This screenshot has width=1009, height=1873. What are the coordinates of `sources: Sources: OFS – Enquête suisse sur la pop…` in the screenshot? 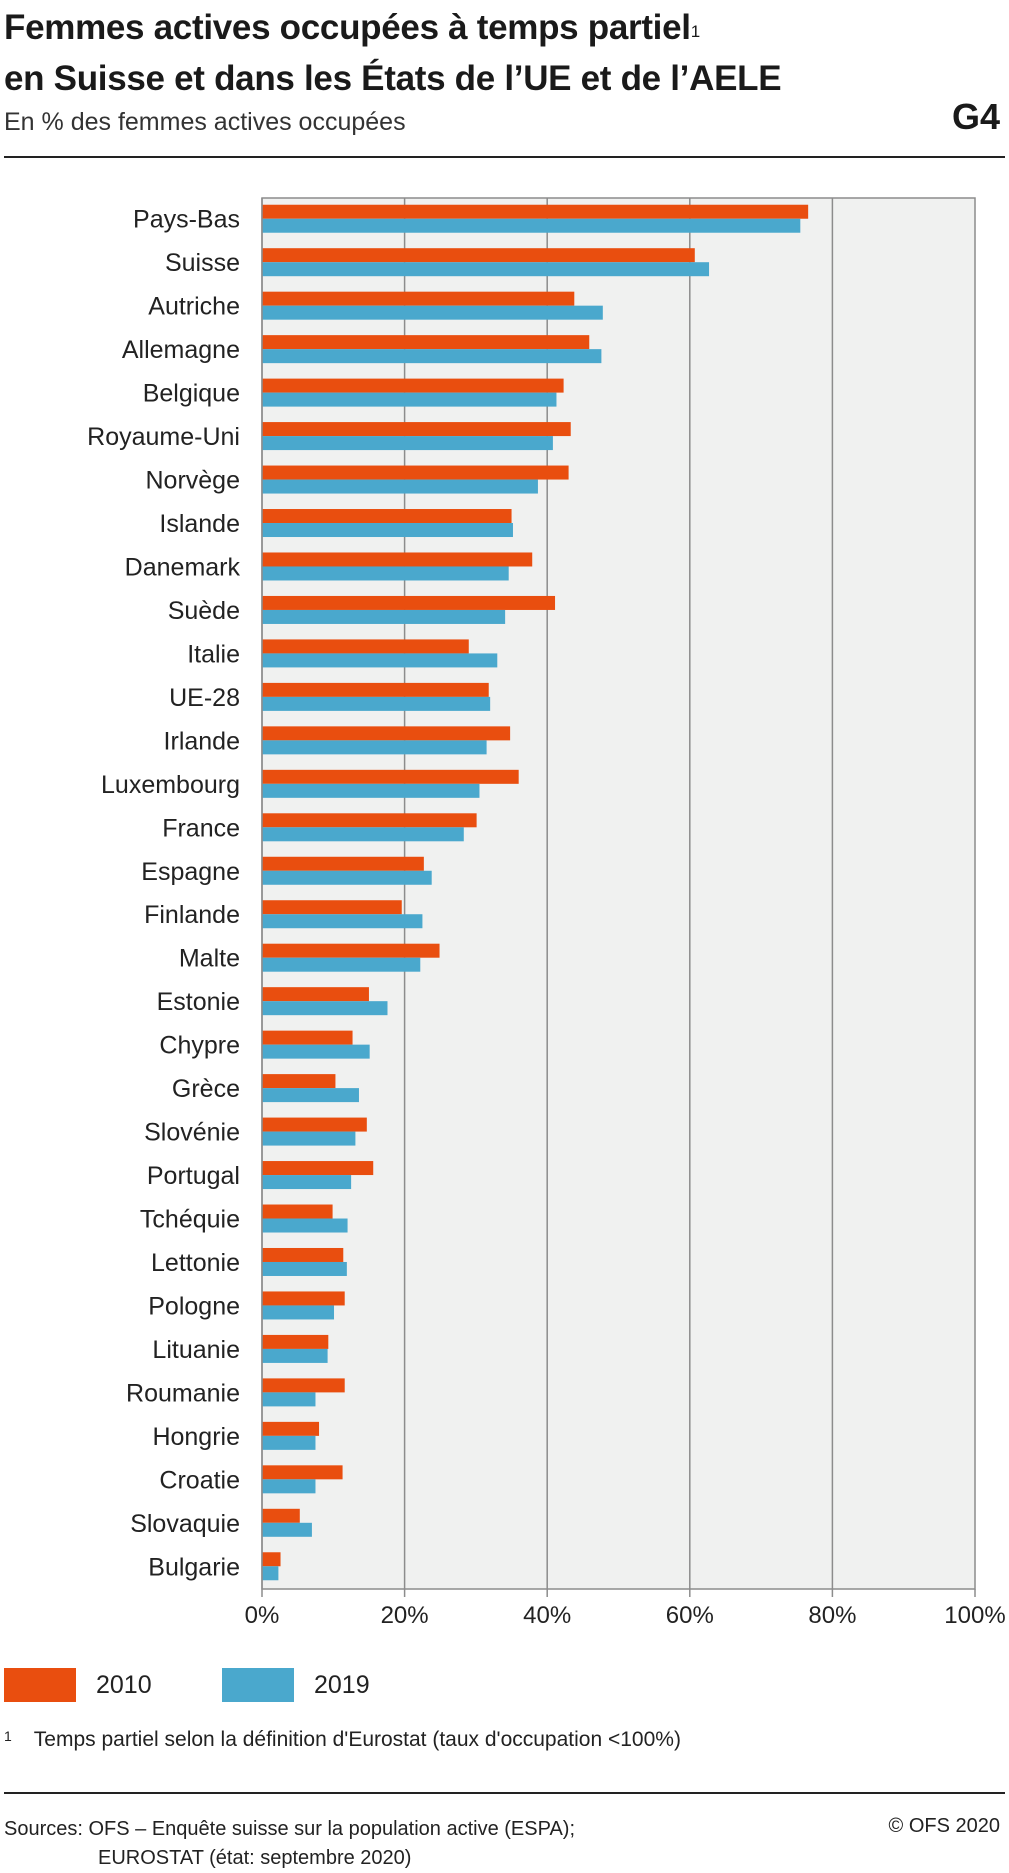 It's located at (289, 1844).